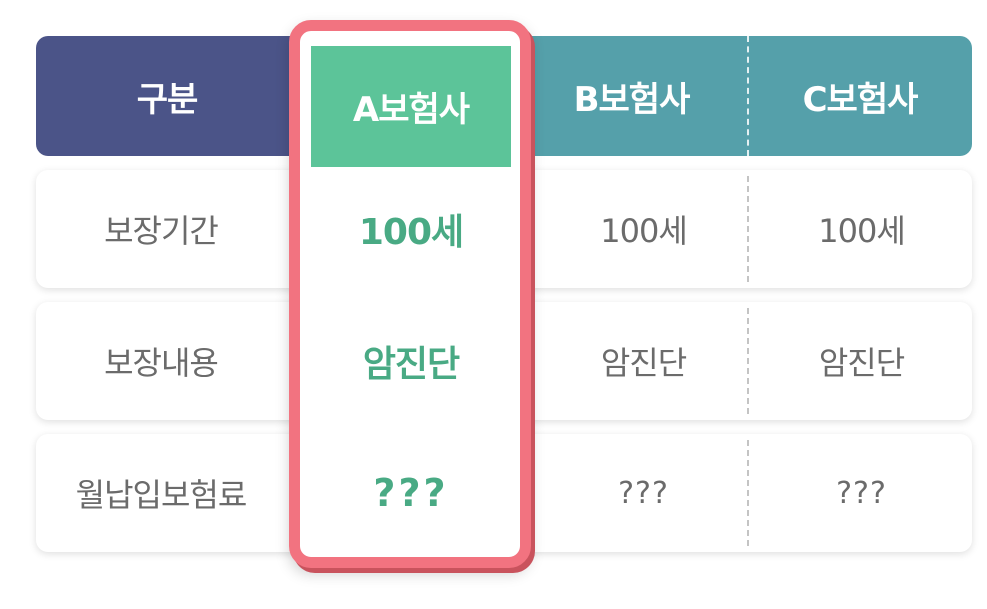  What do you see at coordinates (161, 363) in the screenshot?
I see `row-label-coverage-content: 보장내용` at bounding box center [161, 363].